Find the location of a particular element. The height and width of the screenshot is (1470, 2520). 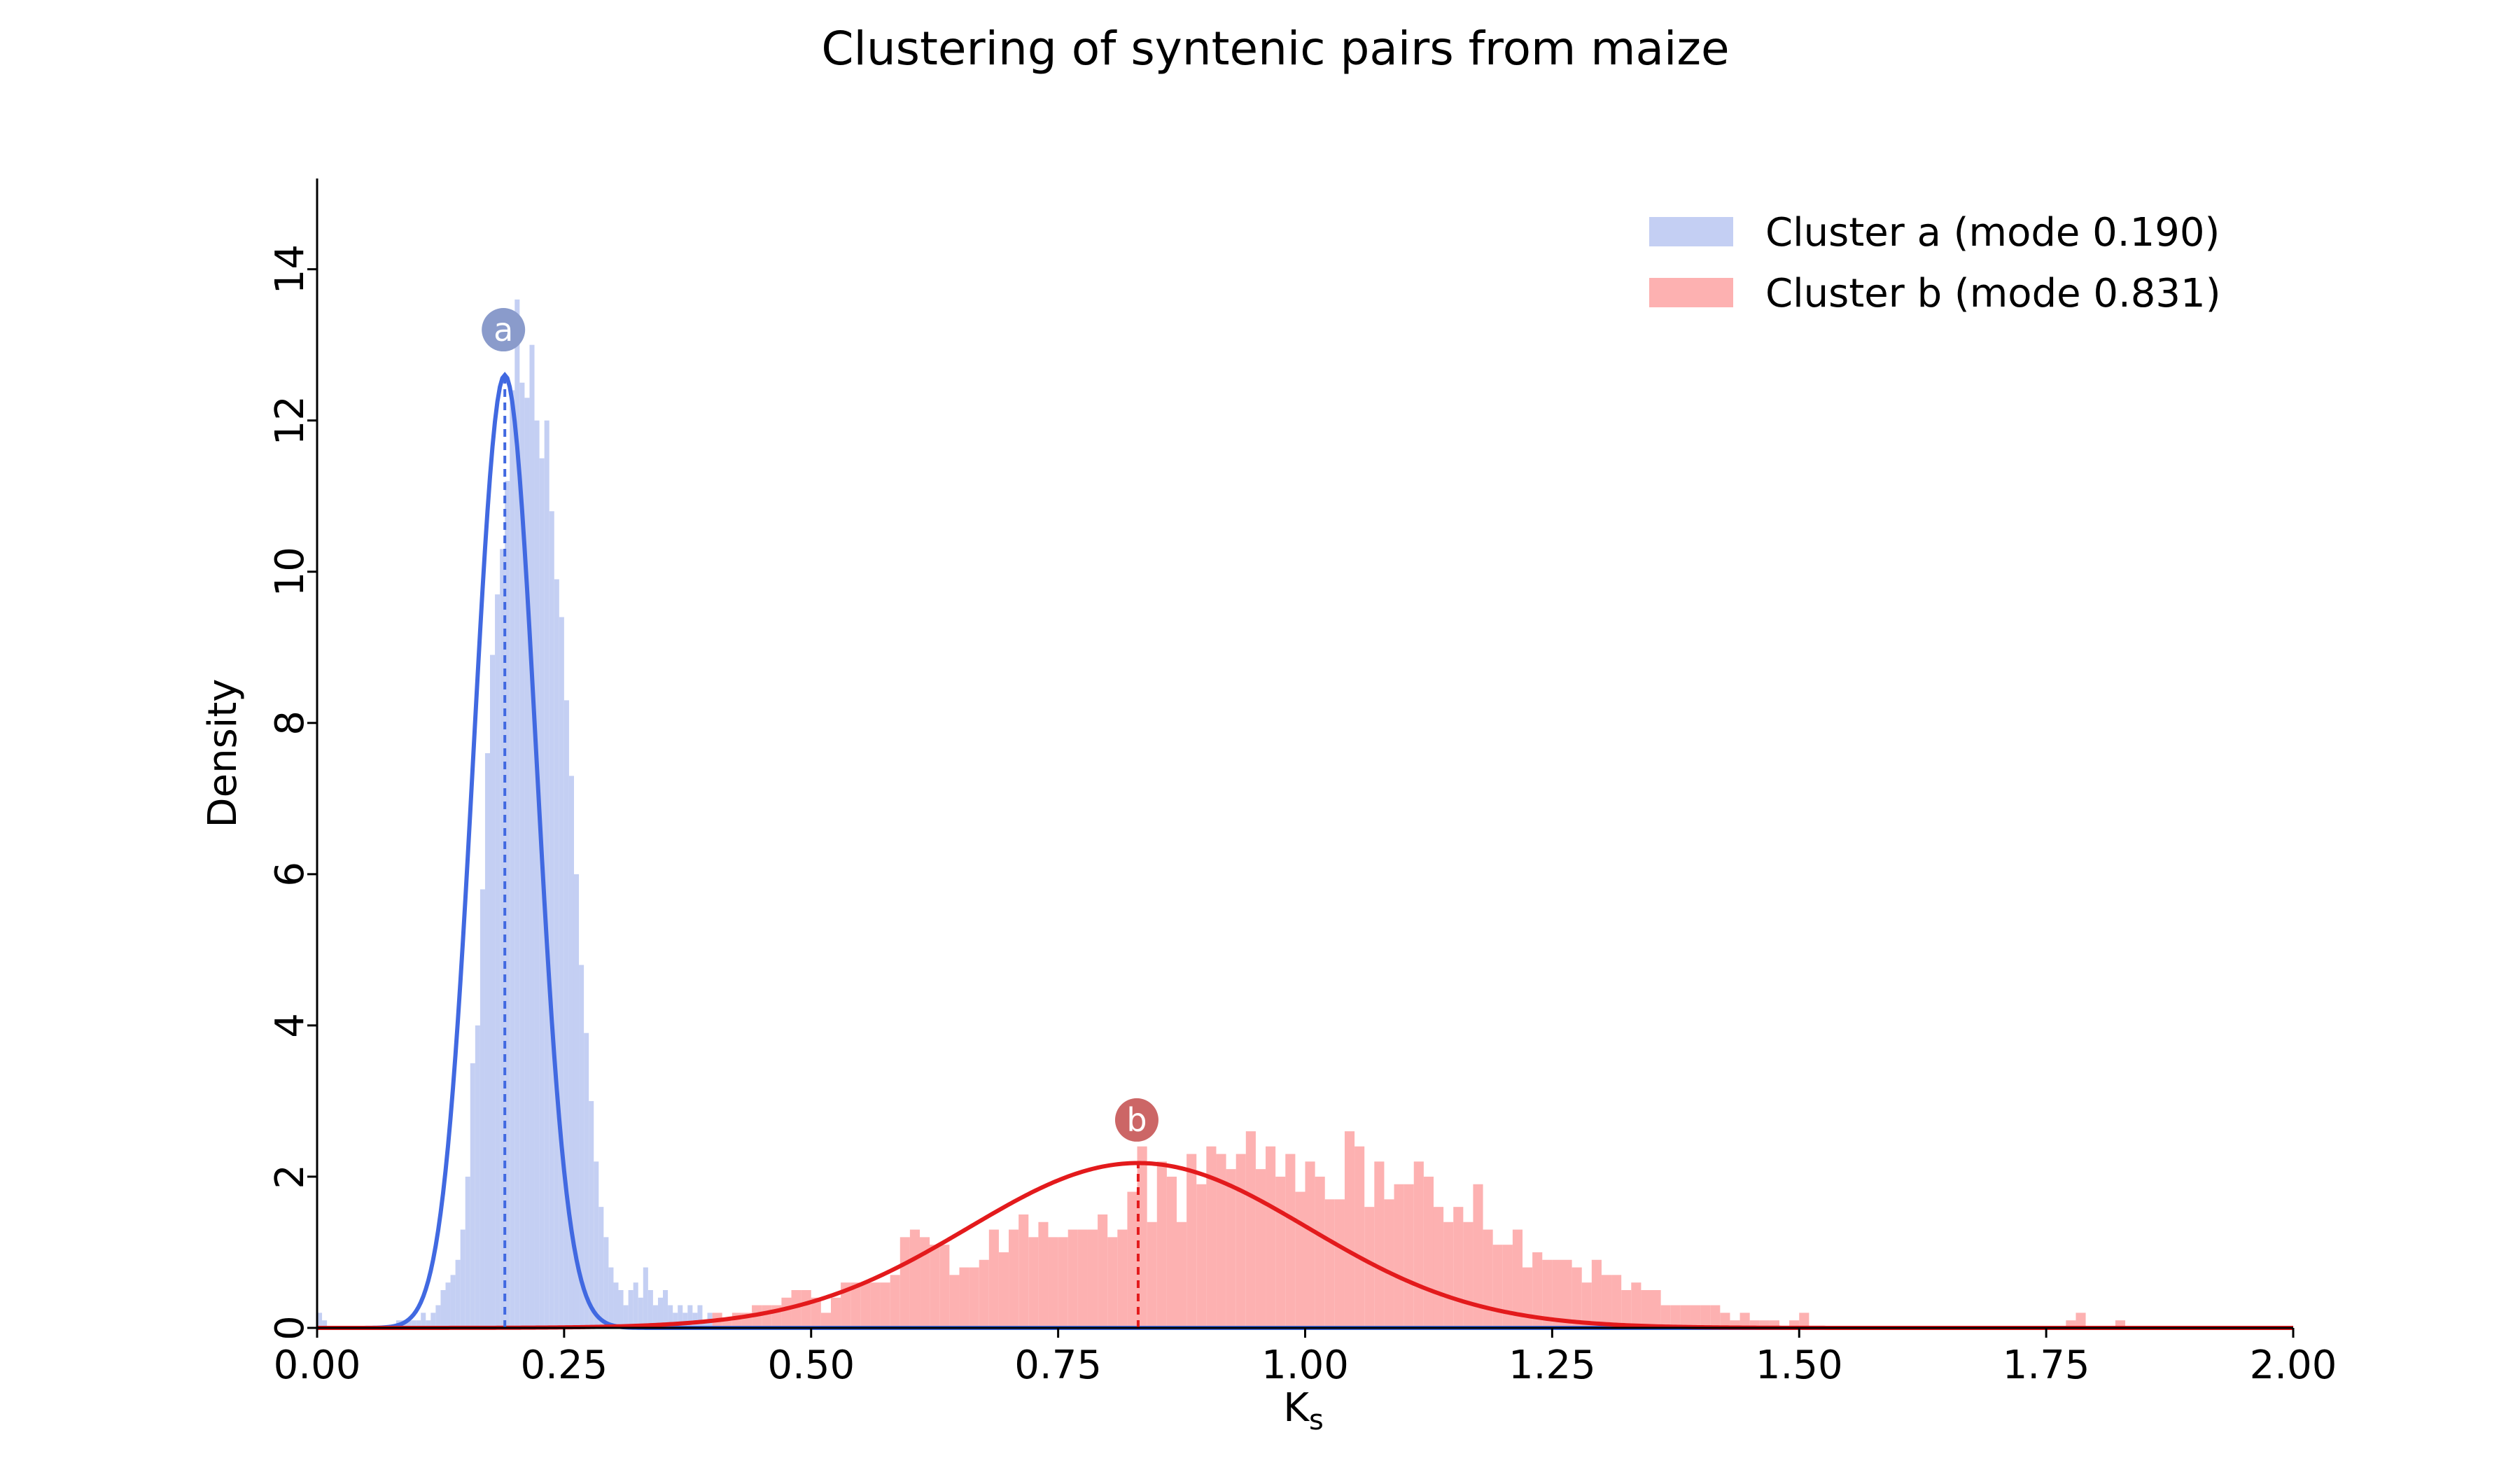

legend-label-cluster-a: Cluster a (mode 0.190) is located at coordinates (1992, 232).